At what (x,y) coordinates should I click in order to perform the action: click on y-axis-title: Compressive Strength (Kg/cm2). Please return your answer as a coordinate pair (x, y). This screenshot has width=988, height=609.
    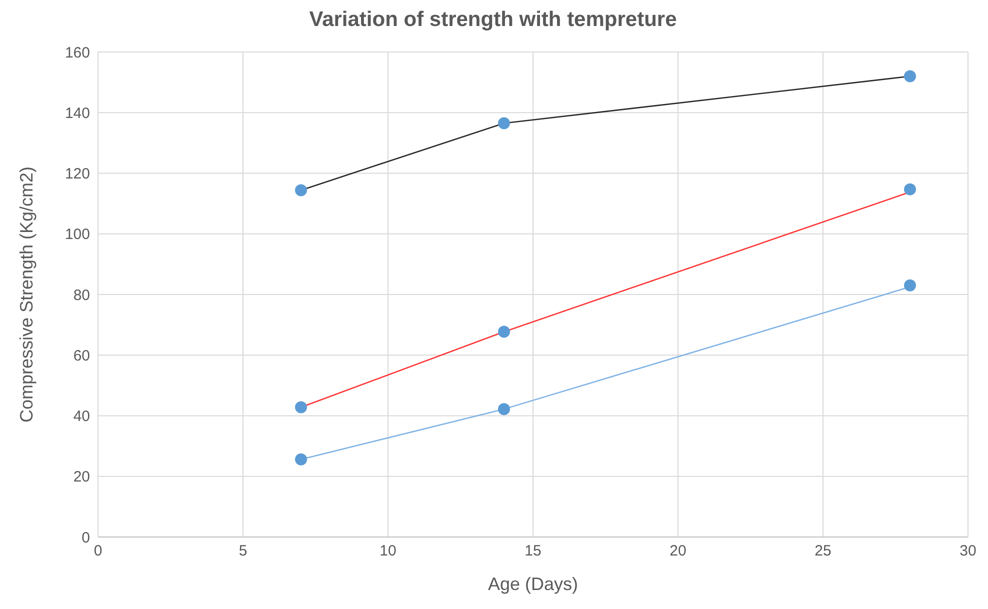
    Looking at the image, I should click on (26, 294).